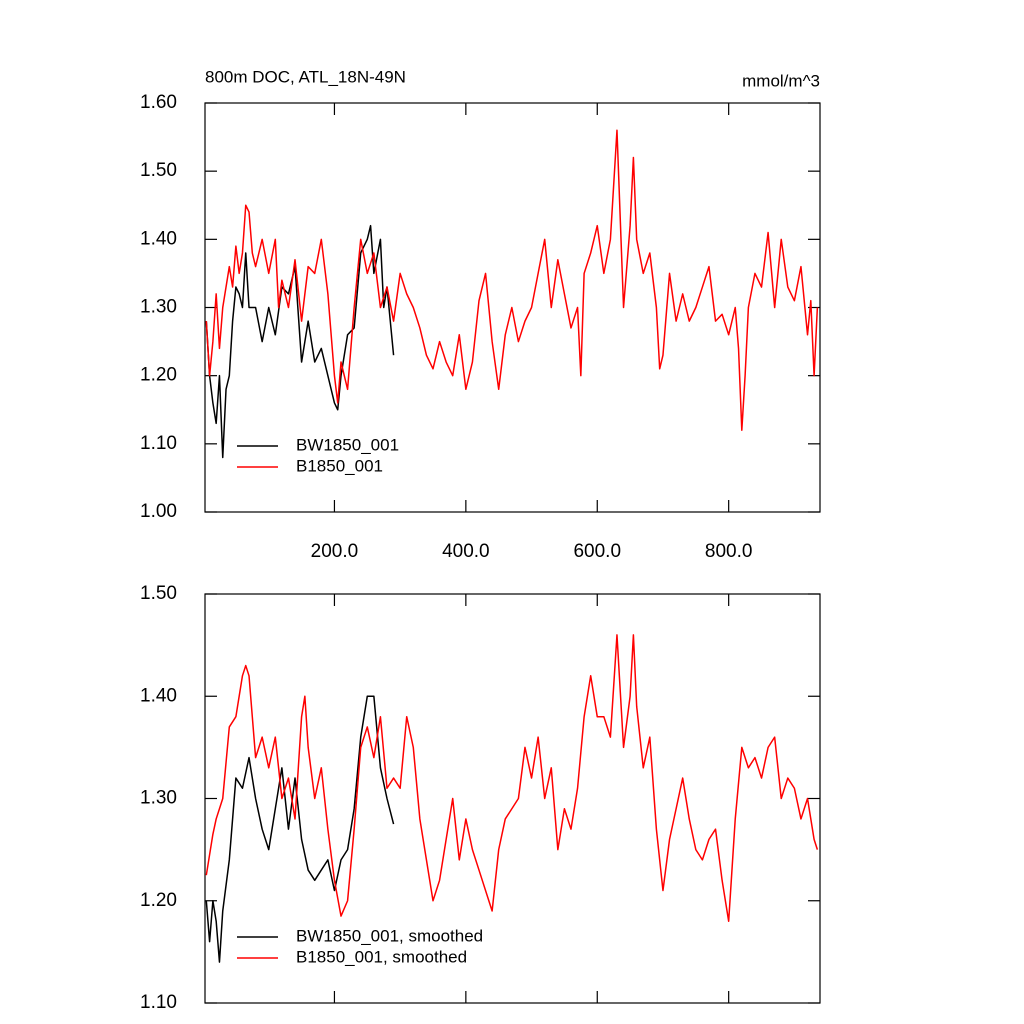  I want to click on units-label: mmol/m^3, so click(781, 80).